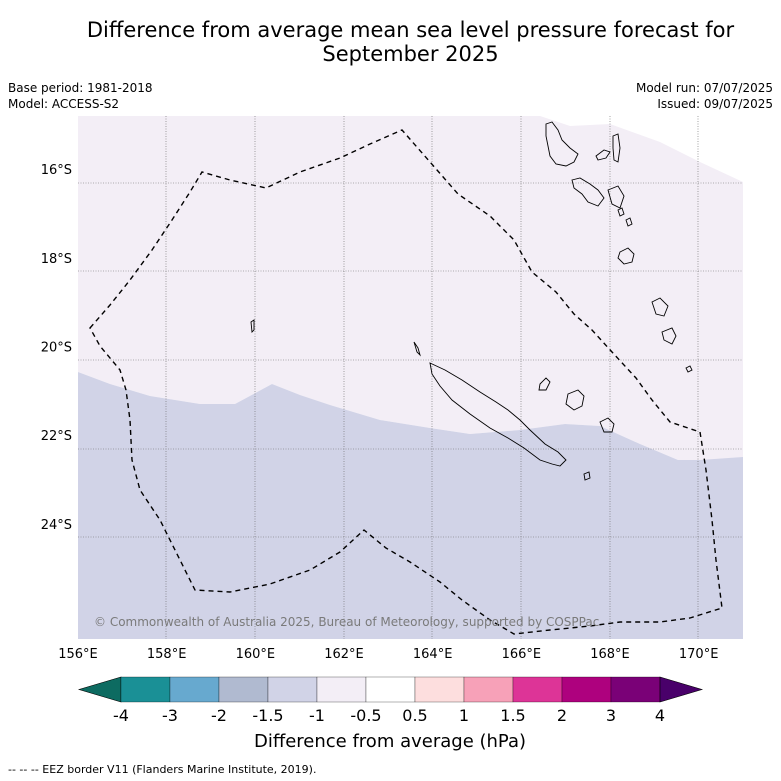 The width and height of the screenshot is (781, 781). What do you see at coordinates (78, 654) in the screenshot?
I see `lon-tick-label: 156°E` at bounding box center [78, 654].